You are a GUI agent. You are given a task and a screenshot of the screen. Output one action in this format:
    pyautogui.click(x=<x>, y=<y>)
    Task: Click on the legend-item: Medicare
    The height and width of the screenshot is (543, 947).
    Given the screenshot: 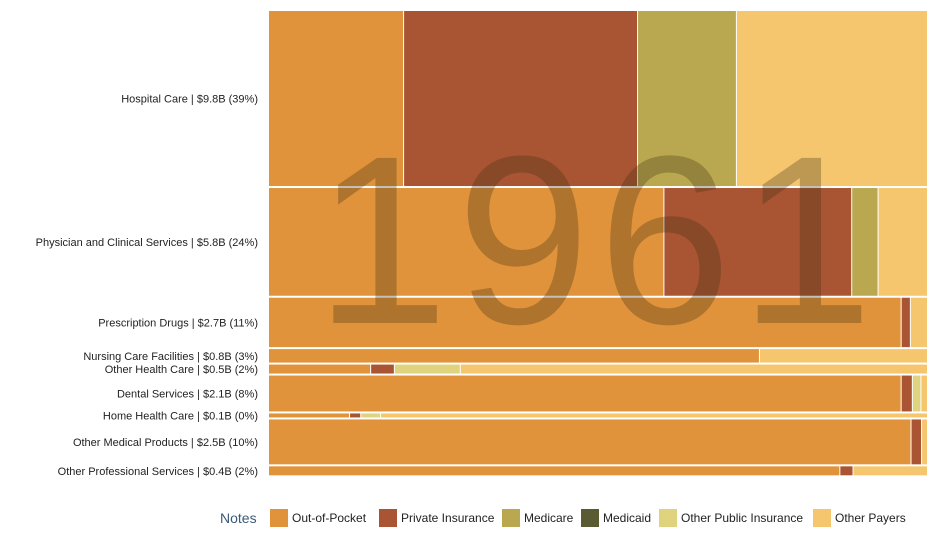 What is the action you would take?
    pyautogui.click(x=537, y=518)
    